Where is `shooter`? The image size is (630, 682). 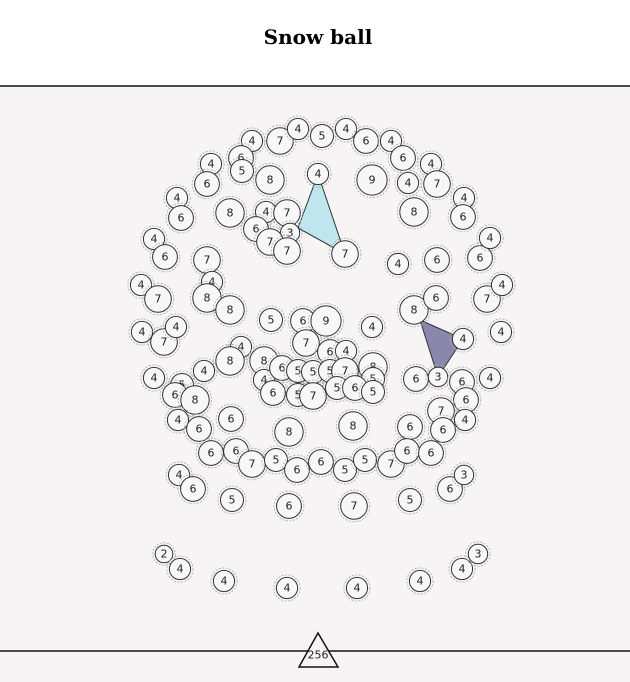 shooter is located at coordinates (318, 649).